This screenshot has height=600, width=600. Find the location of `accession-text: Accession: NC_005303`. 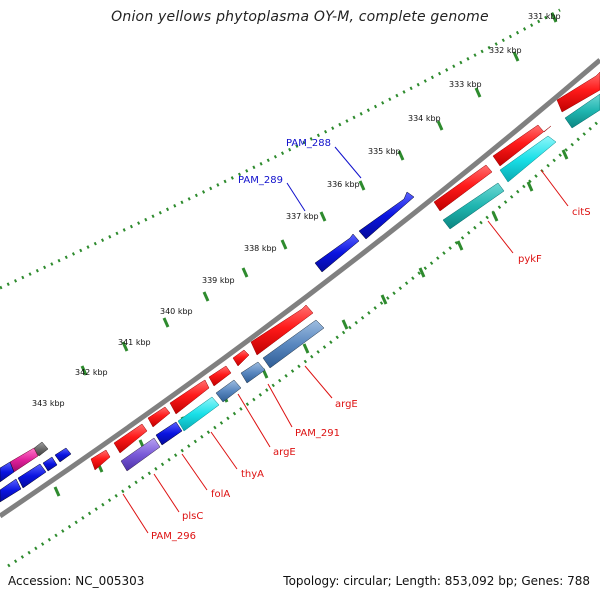

accession-text: Accession: NC_005303 is located at coordinates (76, 581).